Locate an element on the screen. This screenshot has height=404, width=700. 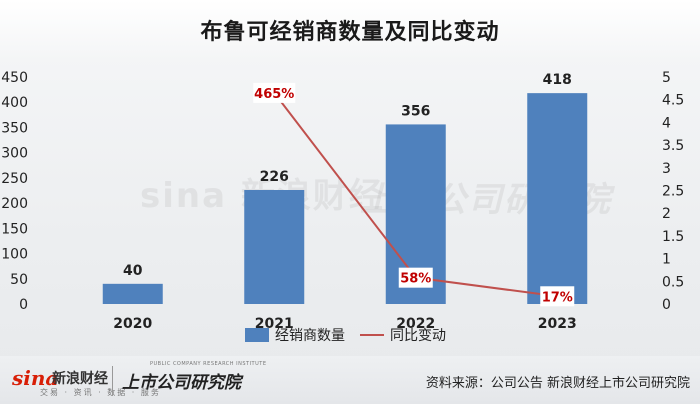
x-tick-label: 2020 is located at coordinates (132, 324).